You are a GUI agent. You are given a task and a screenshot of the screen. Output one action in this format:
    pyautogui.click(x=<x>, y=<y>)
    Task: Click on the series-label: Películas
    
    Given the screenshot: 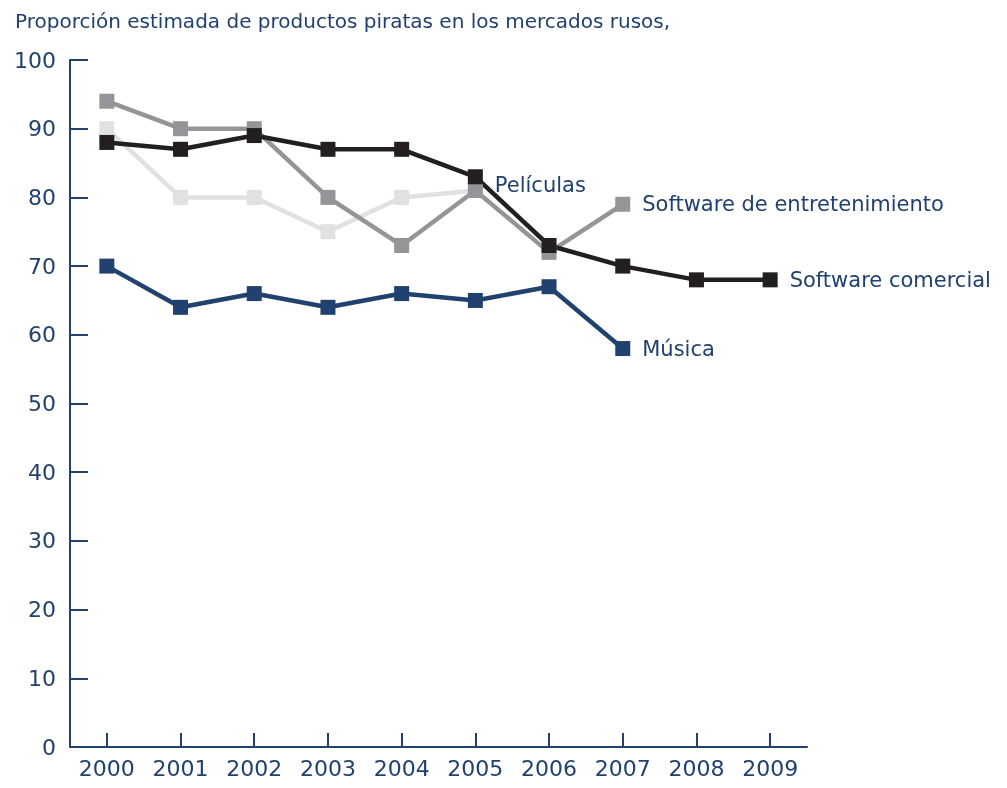 What is the action you would take?
    pyautogui.click(x=540, y=184)
    